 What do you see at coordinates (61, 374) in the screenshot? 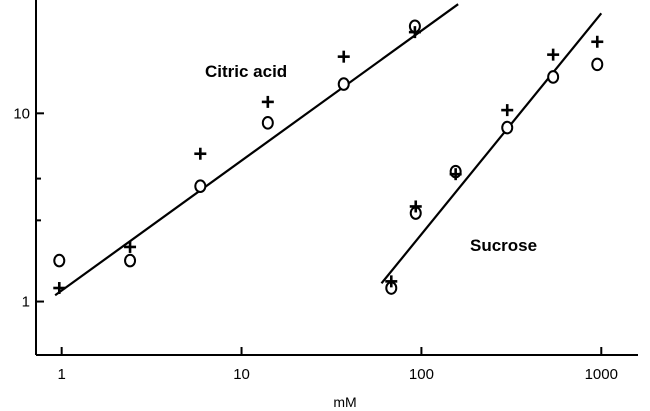
I see `x-tick-label-1: 1` at bounding box center [61, 374].